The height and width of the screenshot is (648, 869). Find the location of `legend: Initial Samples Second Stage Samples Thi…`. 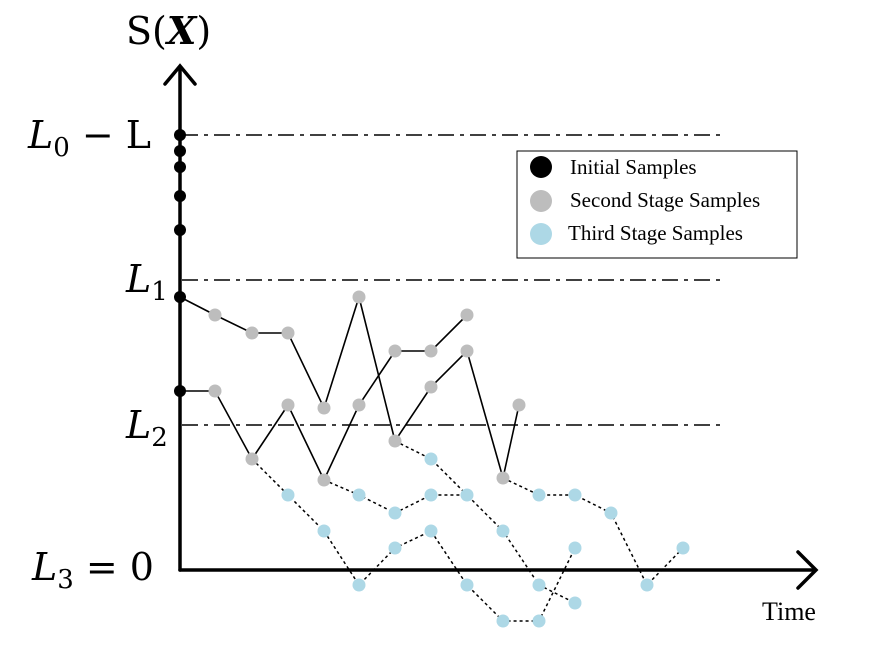

legend: Initial Samples Second Stage Samples Thi… is located at coordinates (657, 204).